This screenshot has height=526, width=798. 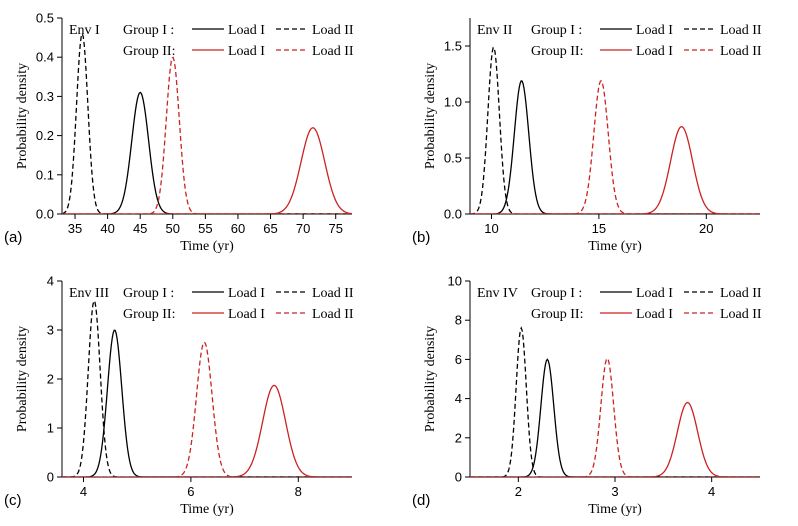 I want to click on env-label: Env II, so click(x=495, y=30).